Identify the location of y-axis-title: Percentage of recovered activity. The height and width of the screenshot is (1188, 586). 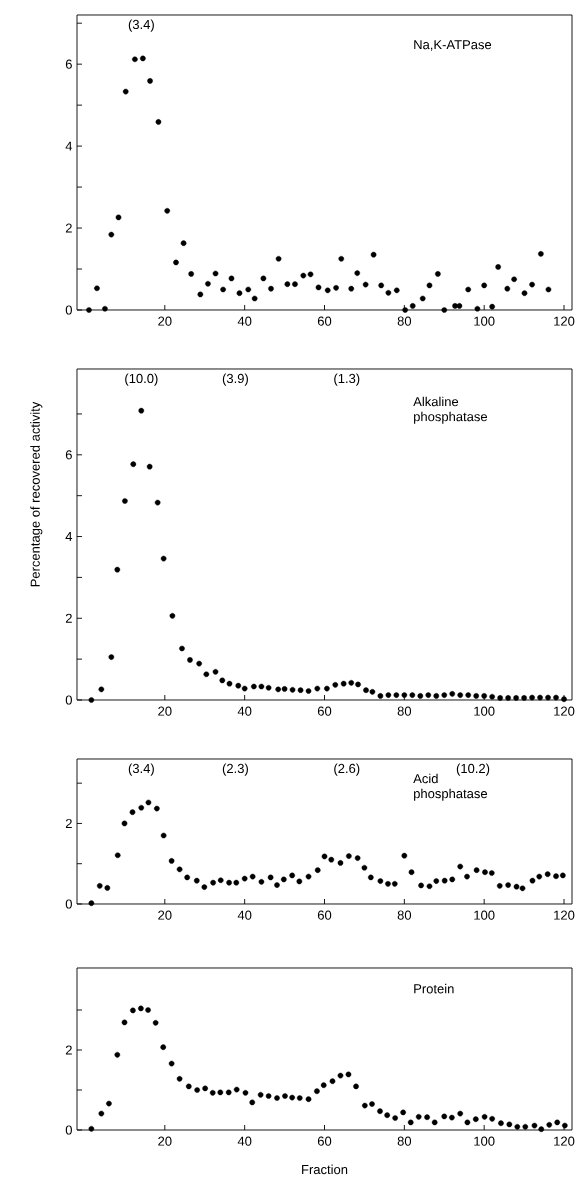
(36, 494).